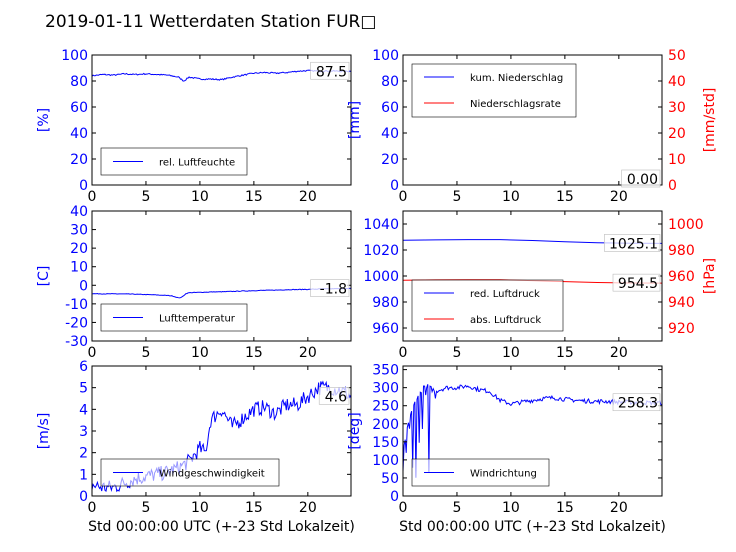 The height and width of the screenshot is (552, 736). What do you see at coordinates (76, 323) in the screenshot?
I see `y-tick-label: -20` at bounding box center [76, 323].